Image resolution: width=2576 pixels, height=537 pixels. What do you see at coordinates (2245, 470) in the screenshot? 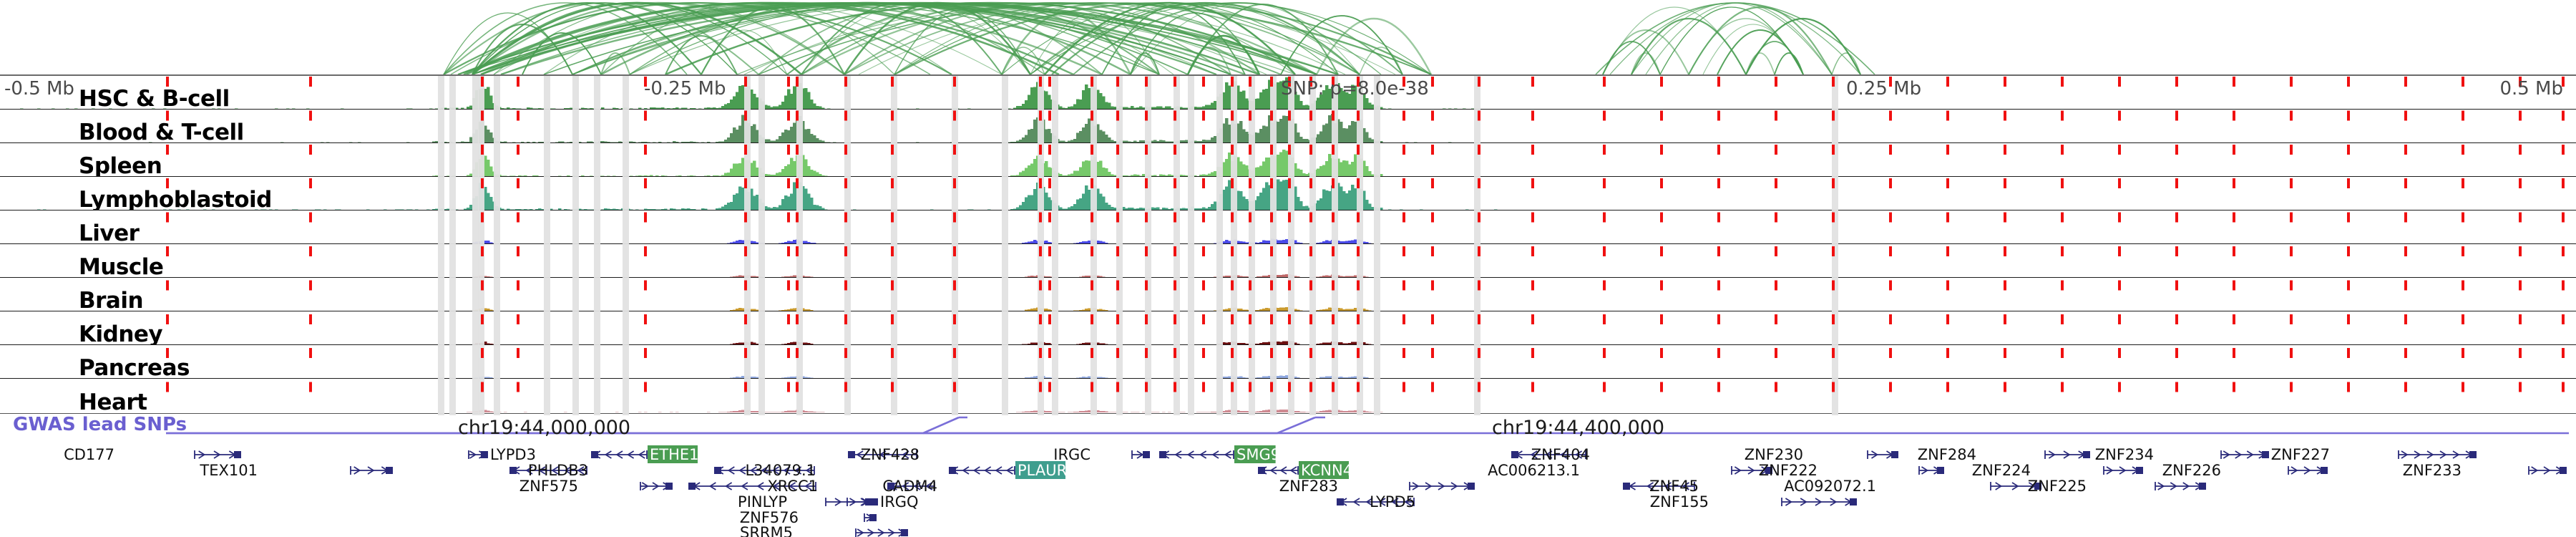
I see `gene-znf226: ZNF226` at bounding box center [2245, 470].